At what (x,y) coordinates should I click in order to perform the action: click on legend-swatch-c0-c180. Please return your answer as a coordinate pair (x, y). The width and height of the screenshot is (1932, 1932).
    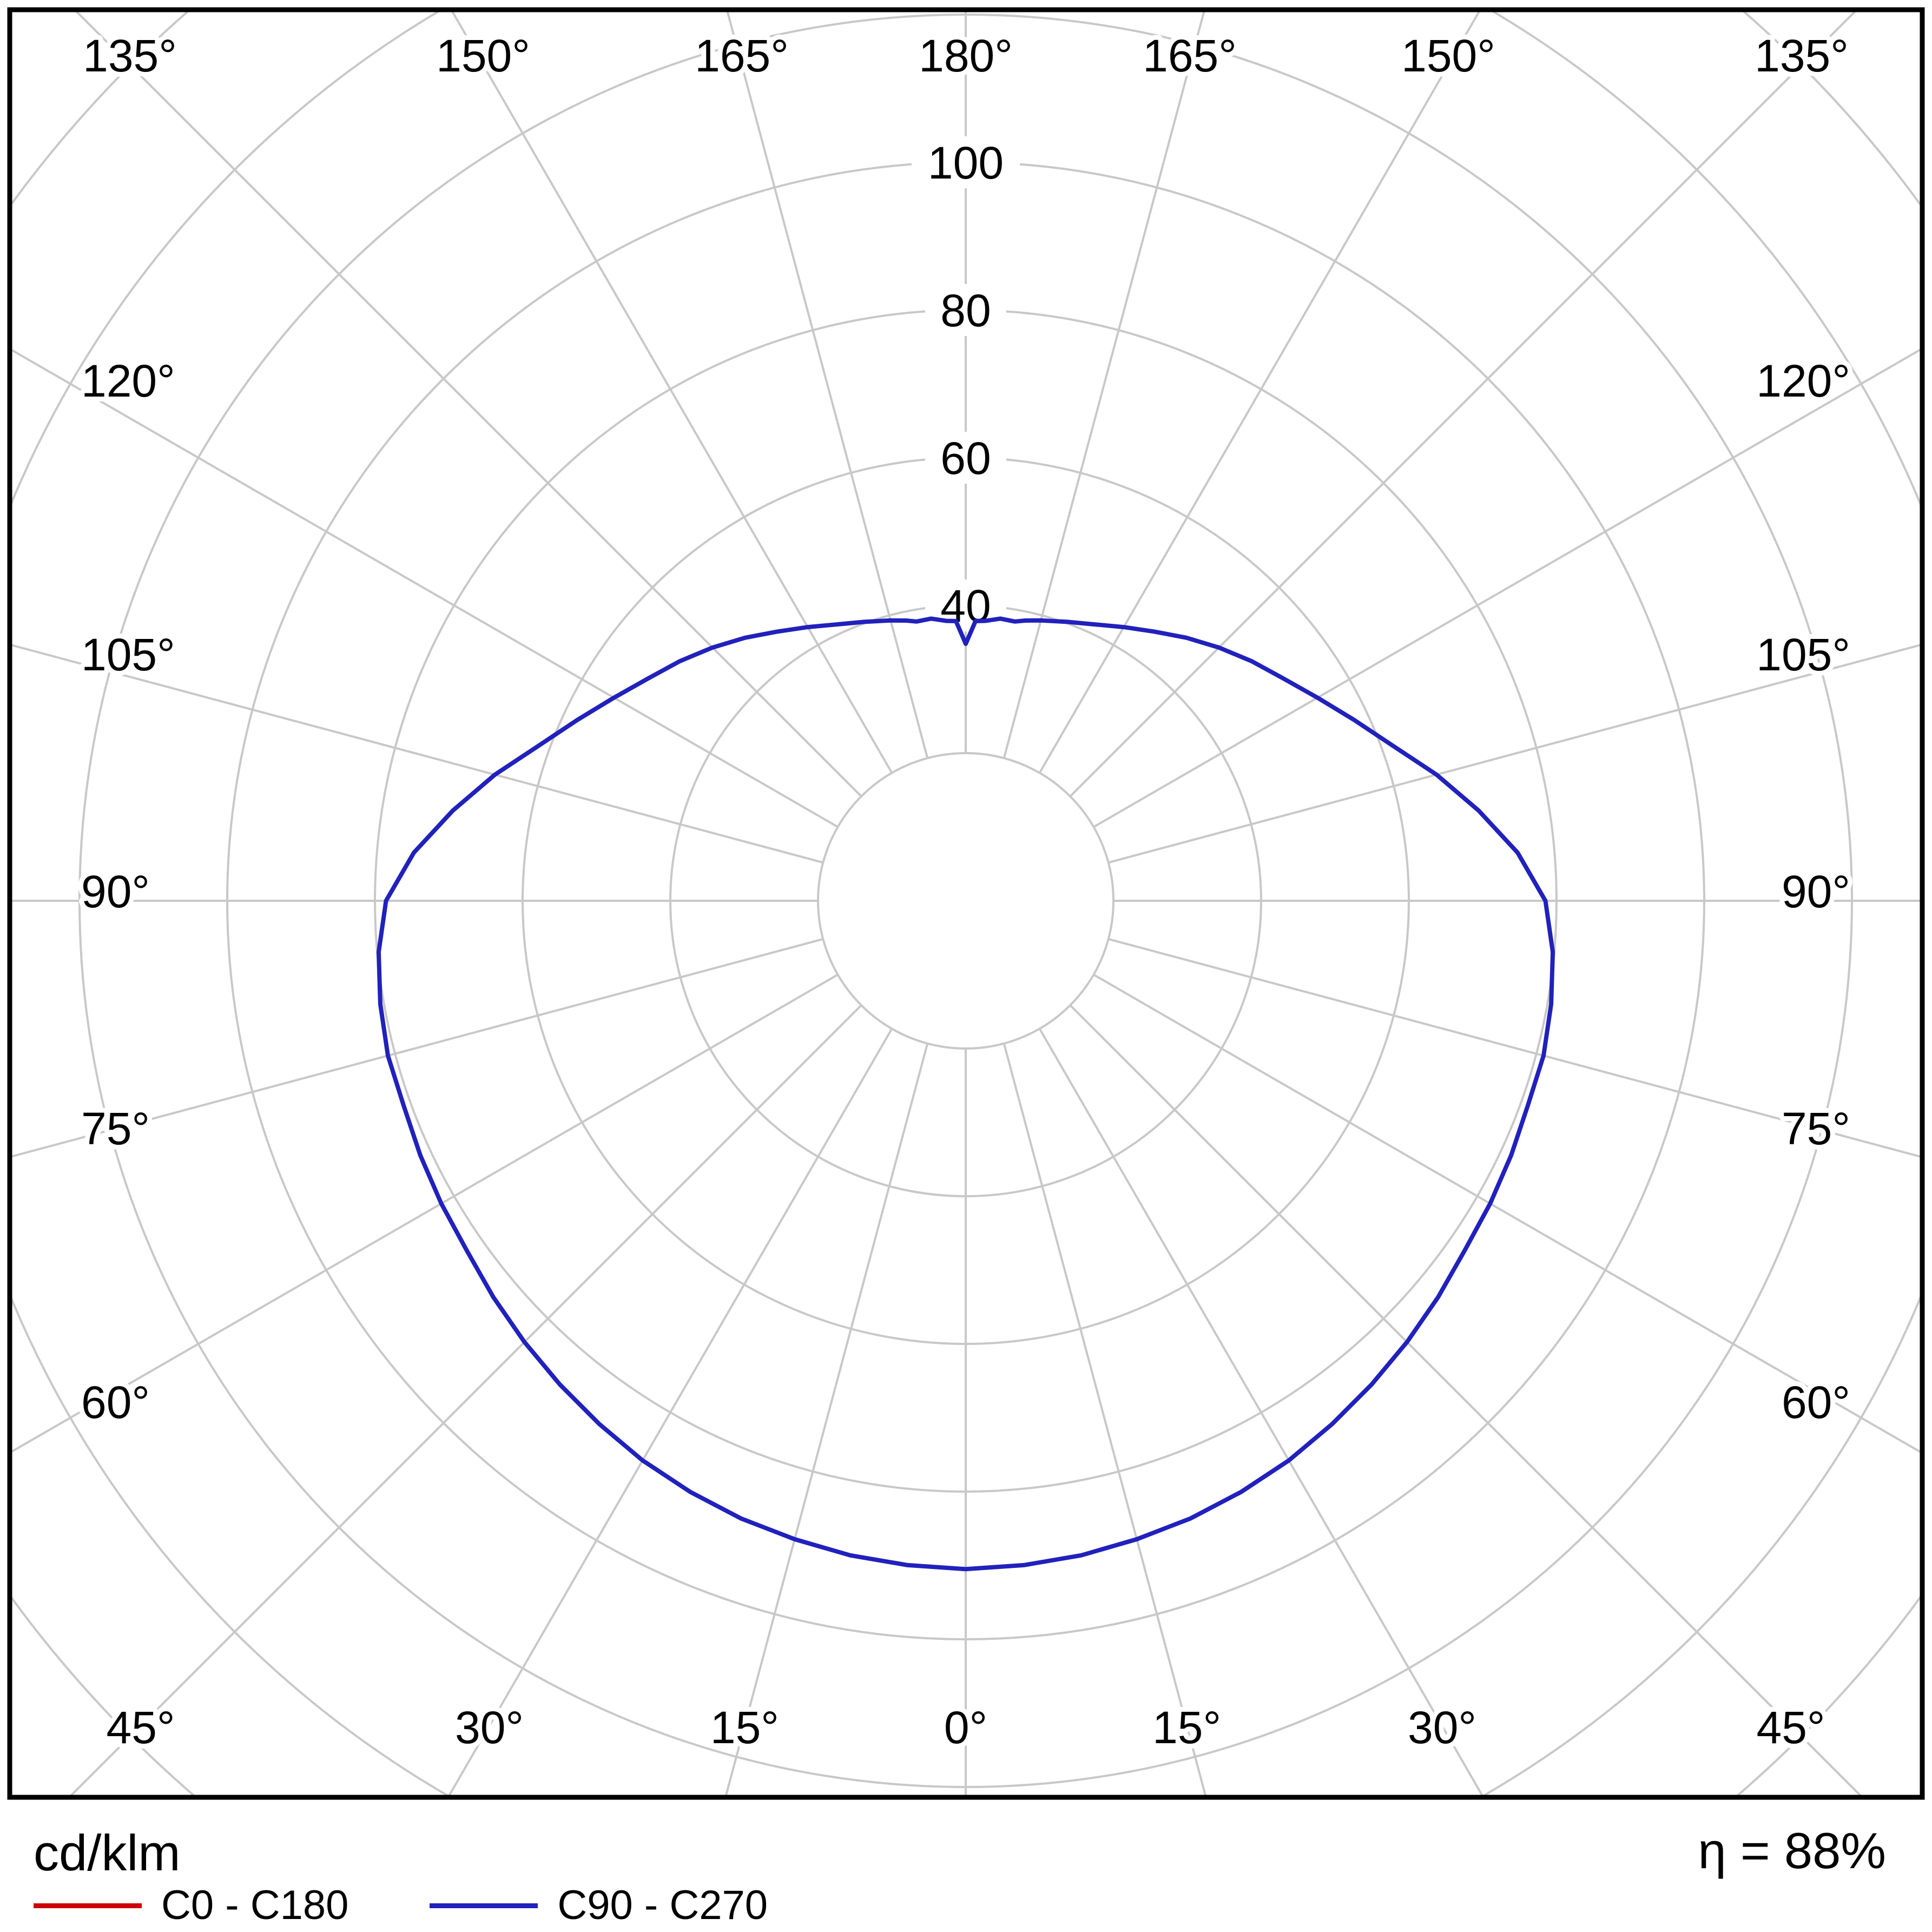
    Looking at the image, I should click on (88, 1905).